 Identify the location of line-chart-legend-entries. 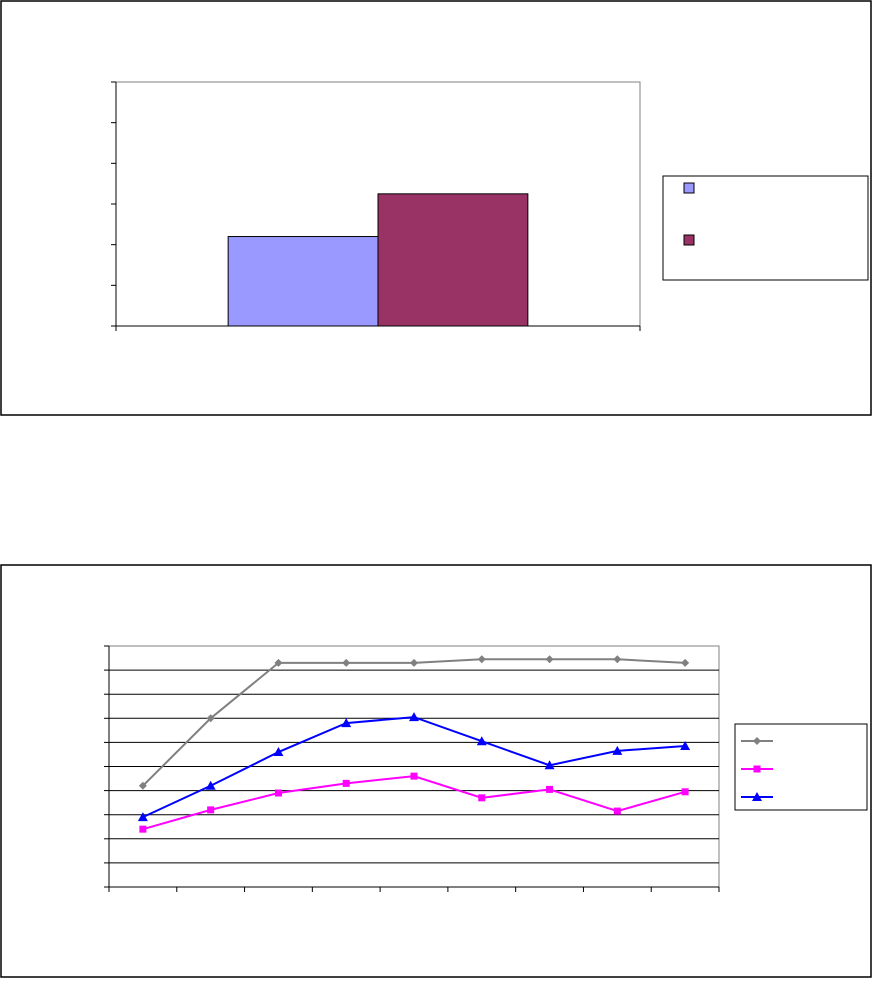
(757, 769).